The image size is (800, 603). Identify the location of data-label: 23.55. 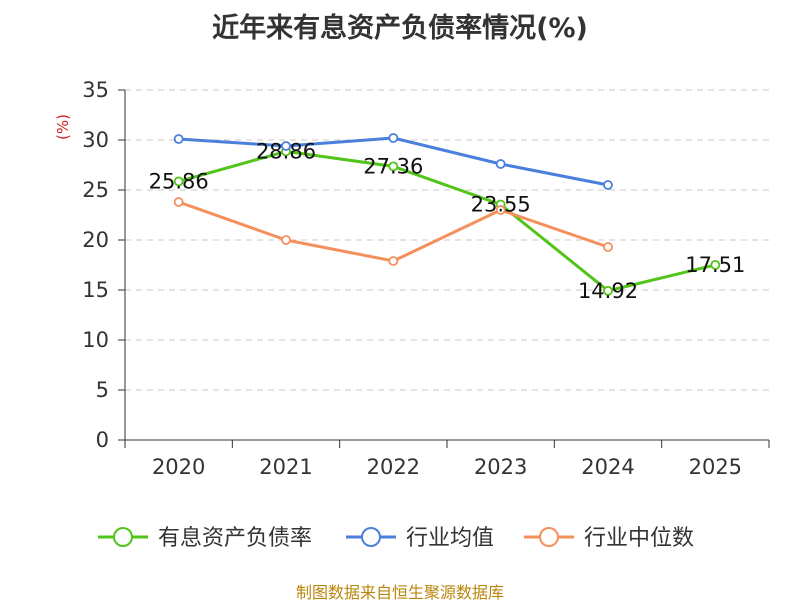
(501, 205).